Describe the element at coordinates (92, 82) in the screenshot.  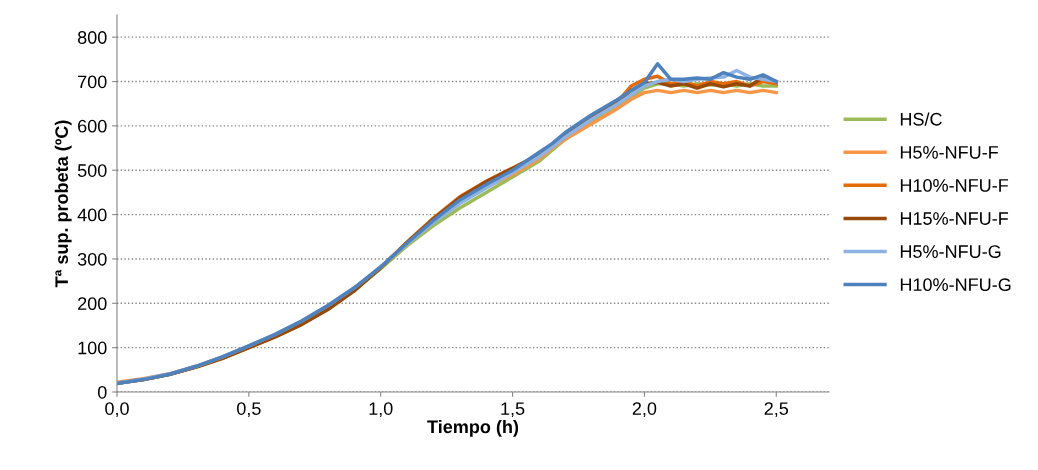
I see `y-tick-label: 700` at that location.